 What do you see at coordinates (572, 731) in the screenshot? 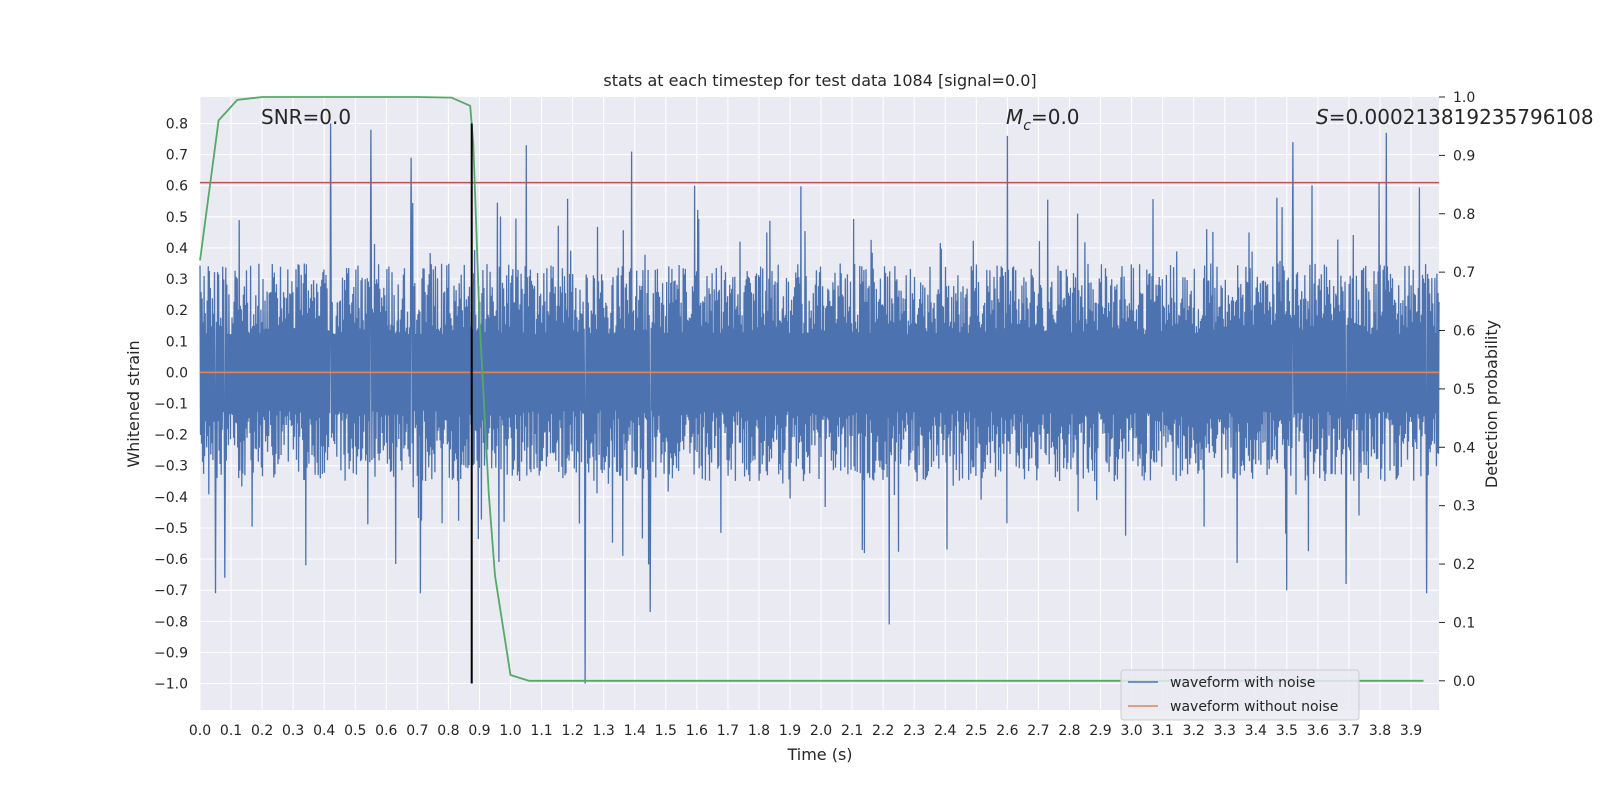
I see `x-tick-label: 1.2` at bounding box center [572, 731].